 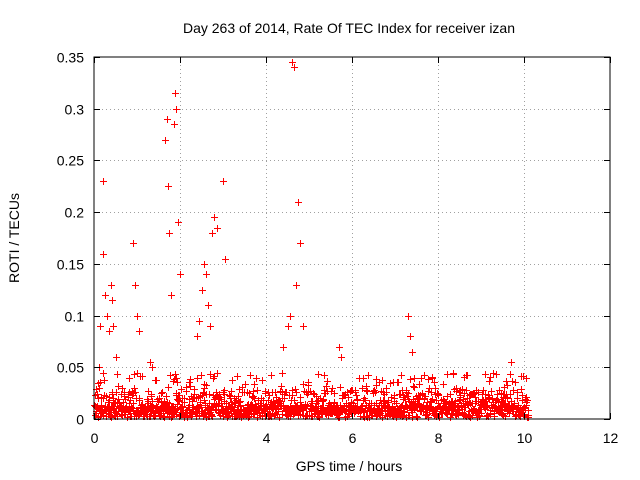 I want to click on x-tick-label: 12, so click(x=611, y=438).